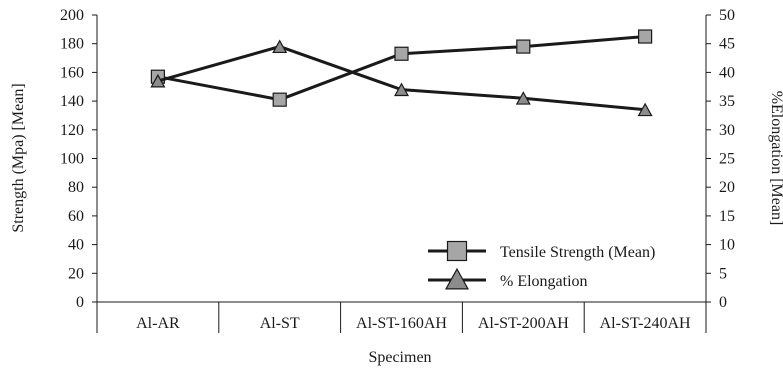  What do you see at coordinates (723, 302) in the screenshot?
I see `y-tick-label-right: 0` at bounding box center [723, 302].